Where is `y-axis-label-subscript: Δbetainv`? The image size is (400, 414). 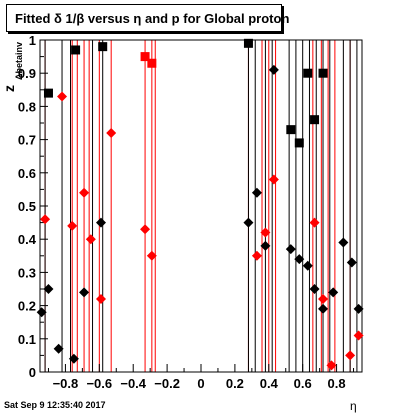
y-axis-label-subscript: Δbetainv is located at coordinates (19, 61).